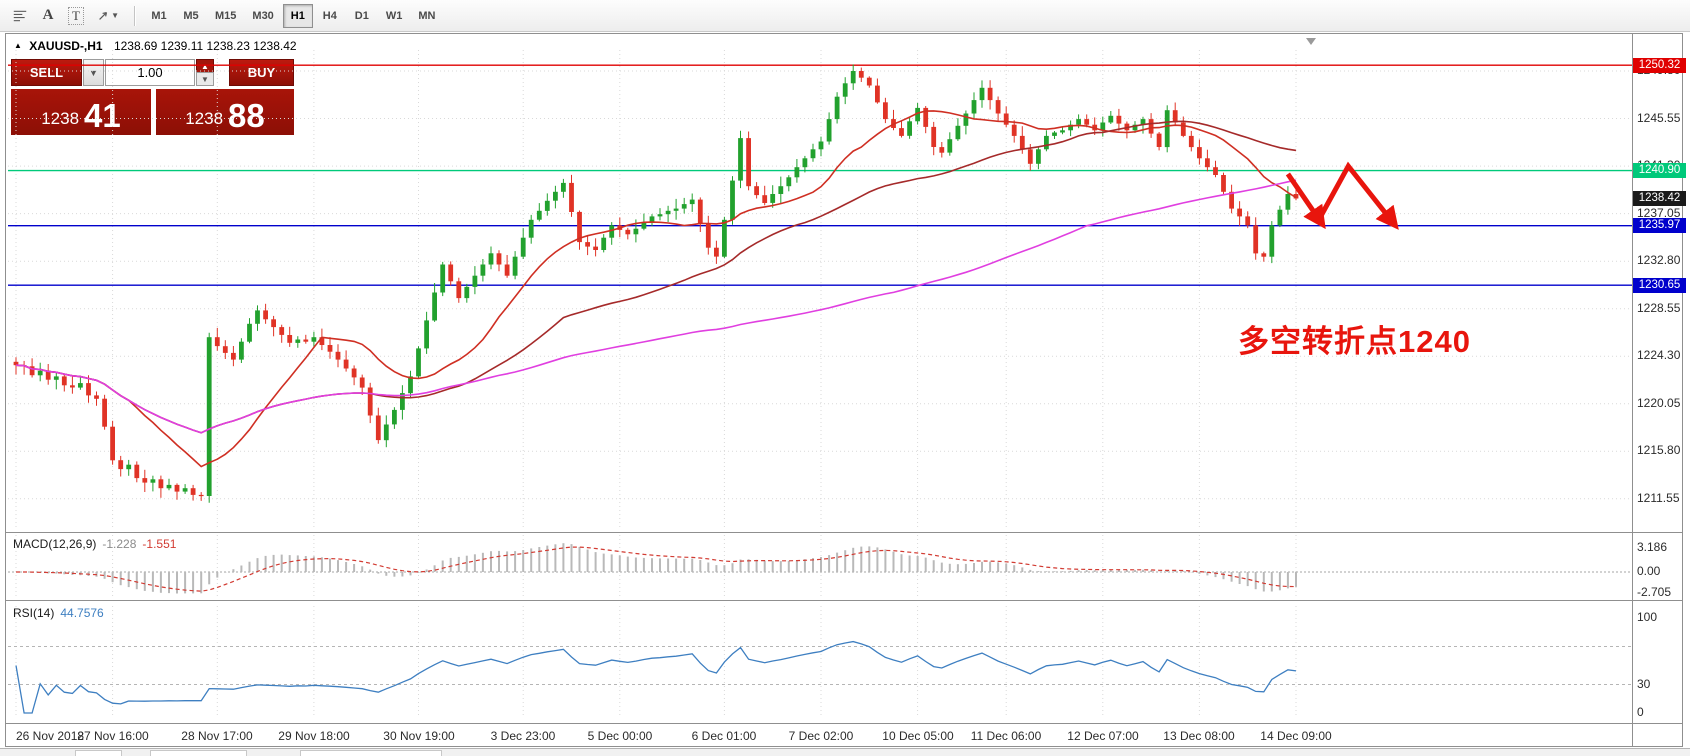  What do you see at coordinates (58, 613) in the screenshot?
I see `rsi-label: RSI(14) 44.7576` at bounding box center [58, 613].